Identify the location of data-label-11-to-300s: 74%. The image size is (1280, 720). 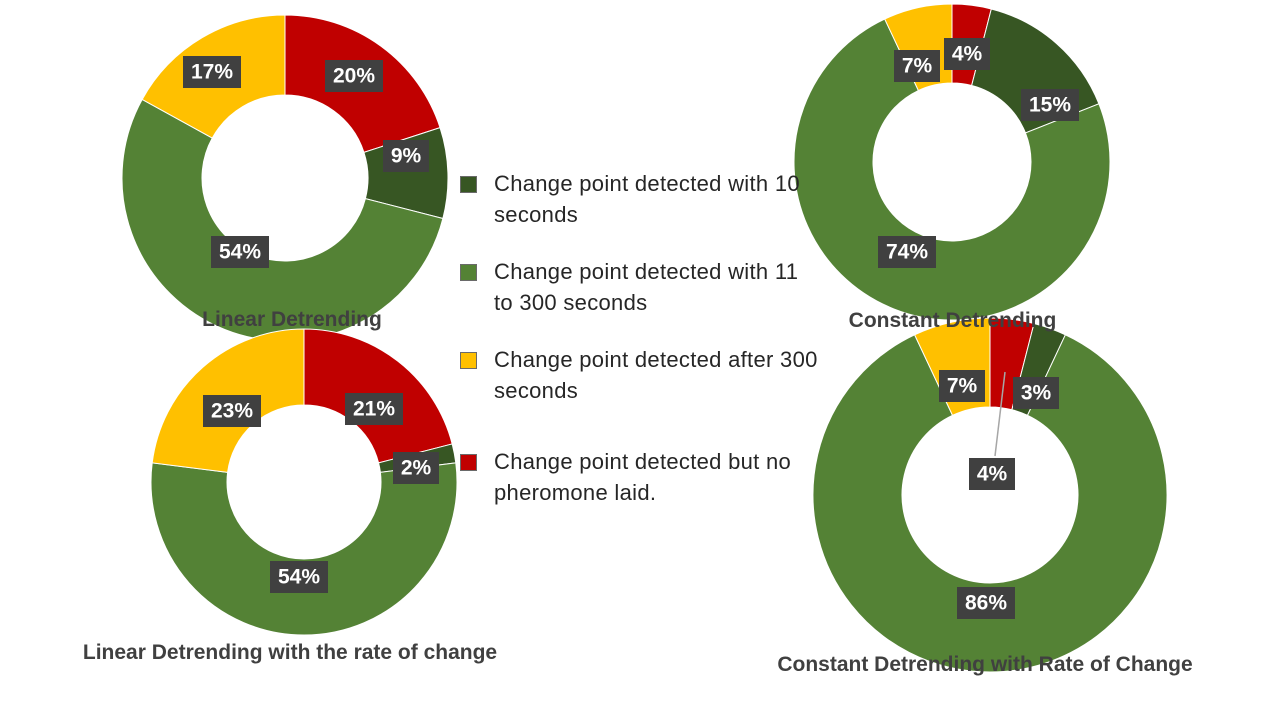
(907, 252).